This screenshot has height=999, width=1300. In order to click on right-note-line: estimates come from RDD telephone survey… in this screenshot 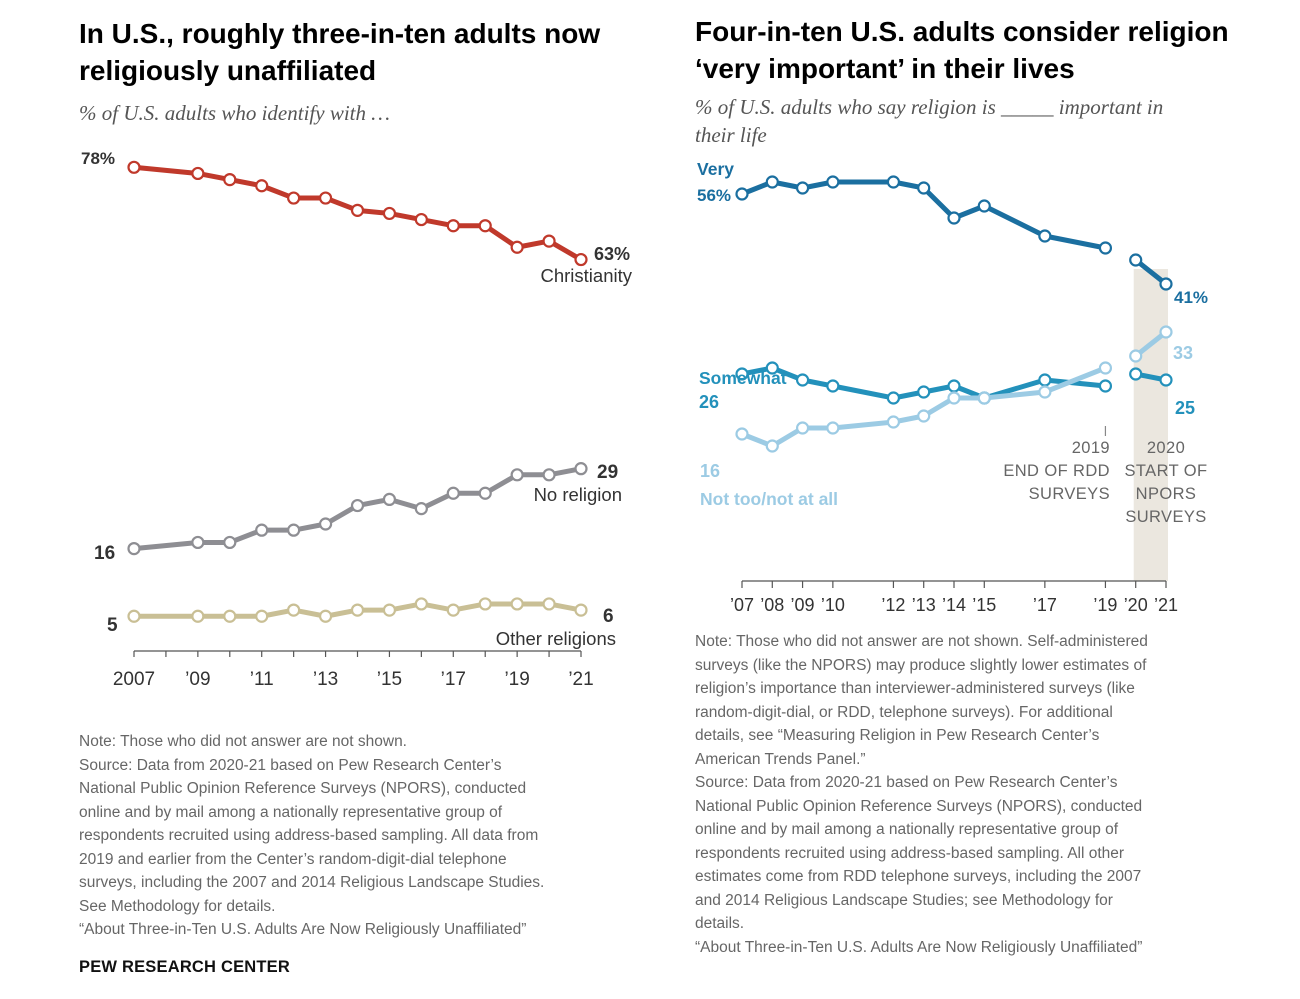, I will do `click(918, 876)`.